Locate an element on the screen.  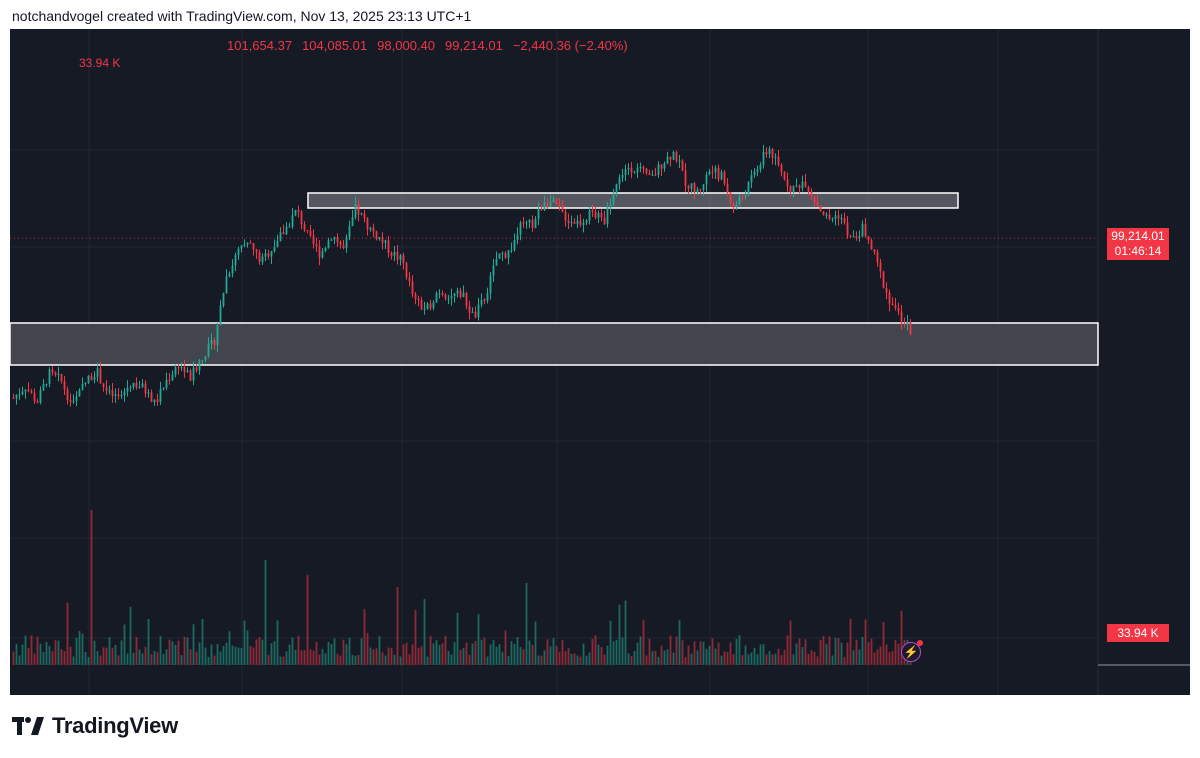
tradingview-logo: TradingView is located at coordinates (95, 726).